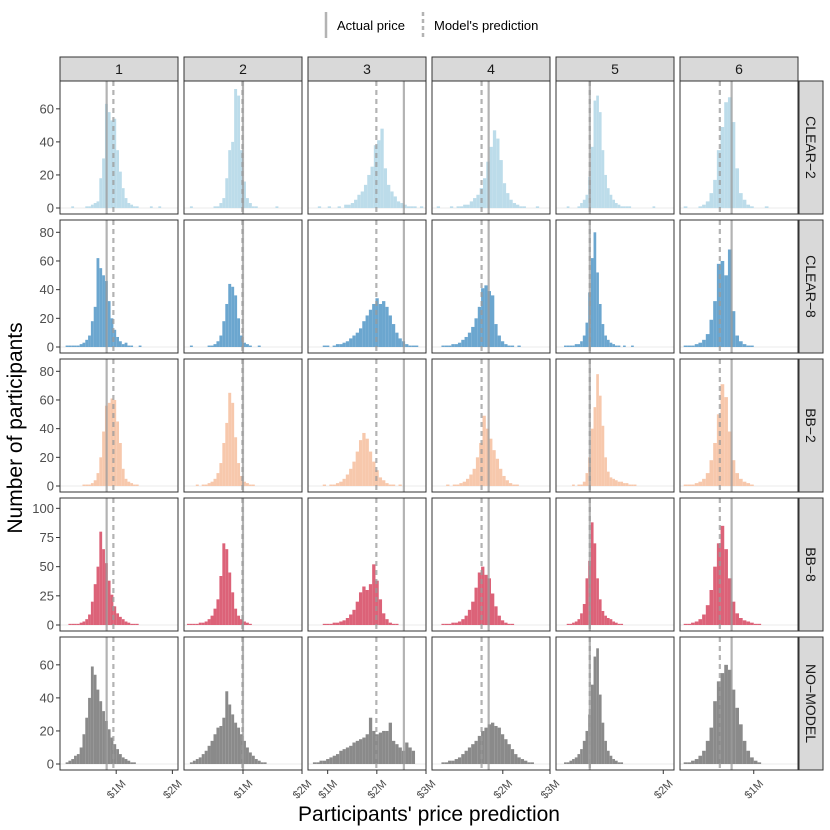 The height and width of the screenshot is (830, 830). What do you see at coordinates (615, 286) in the screenshot?
I see `panel-background` at bounding box center [615, 286].